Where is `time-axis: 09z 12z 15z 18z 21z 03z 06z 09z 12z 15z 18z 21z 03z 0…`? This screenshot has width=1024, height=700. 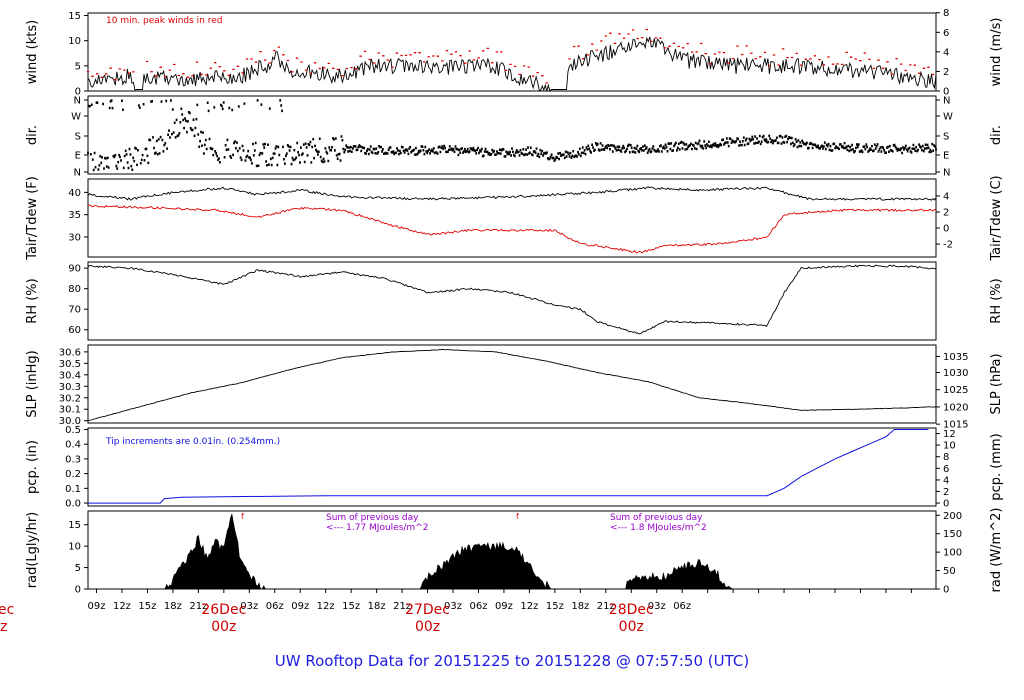 time-axis: 09z 12z 15z 18z 21z 03z 06z 09z 12z 15z 18z 21z 03z 0… is located at coordinates (499, 612).